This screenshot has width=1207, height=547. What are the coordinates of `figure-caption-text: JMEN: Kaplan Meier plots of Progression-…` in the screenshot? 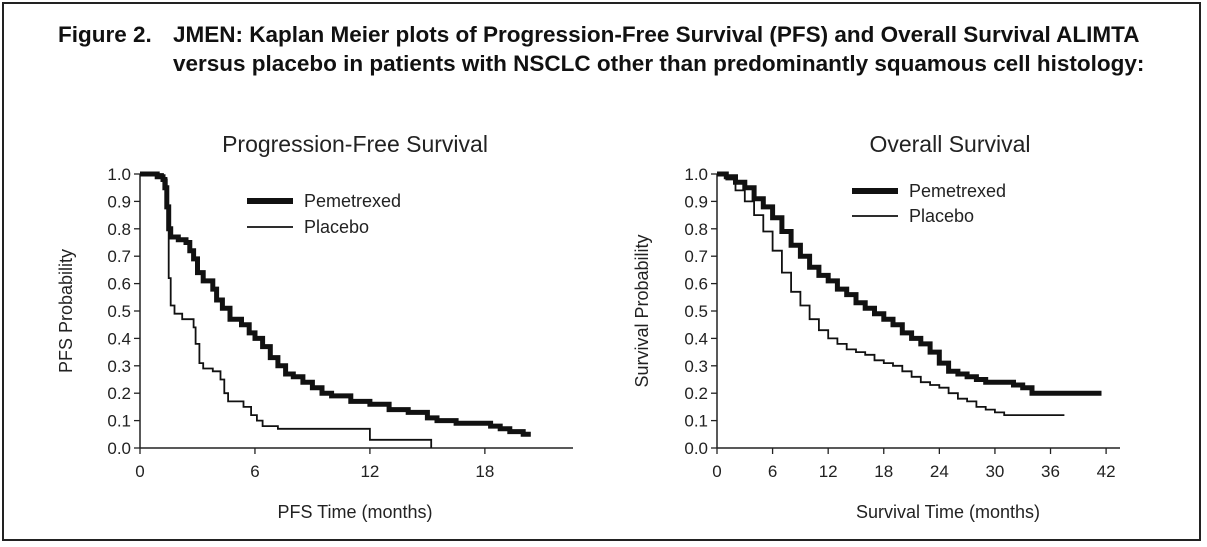 It's located at (659, 49).